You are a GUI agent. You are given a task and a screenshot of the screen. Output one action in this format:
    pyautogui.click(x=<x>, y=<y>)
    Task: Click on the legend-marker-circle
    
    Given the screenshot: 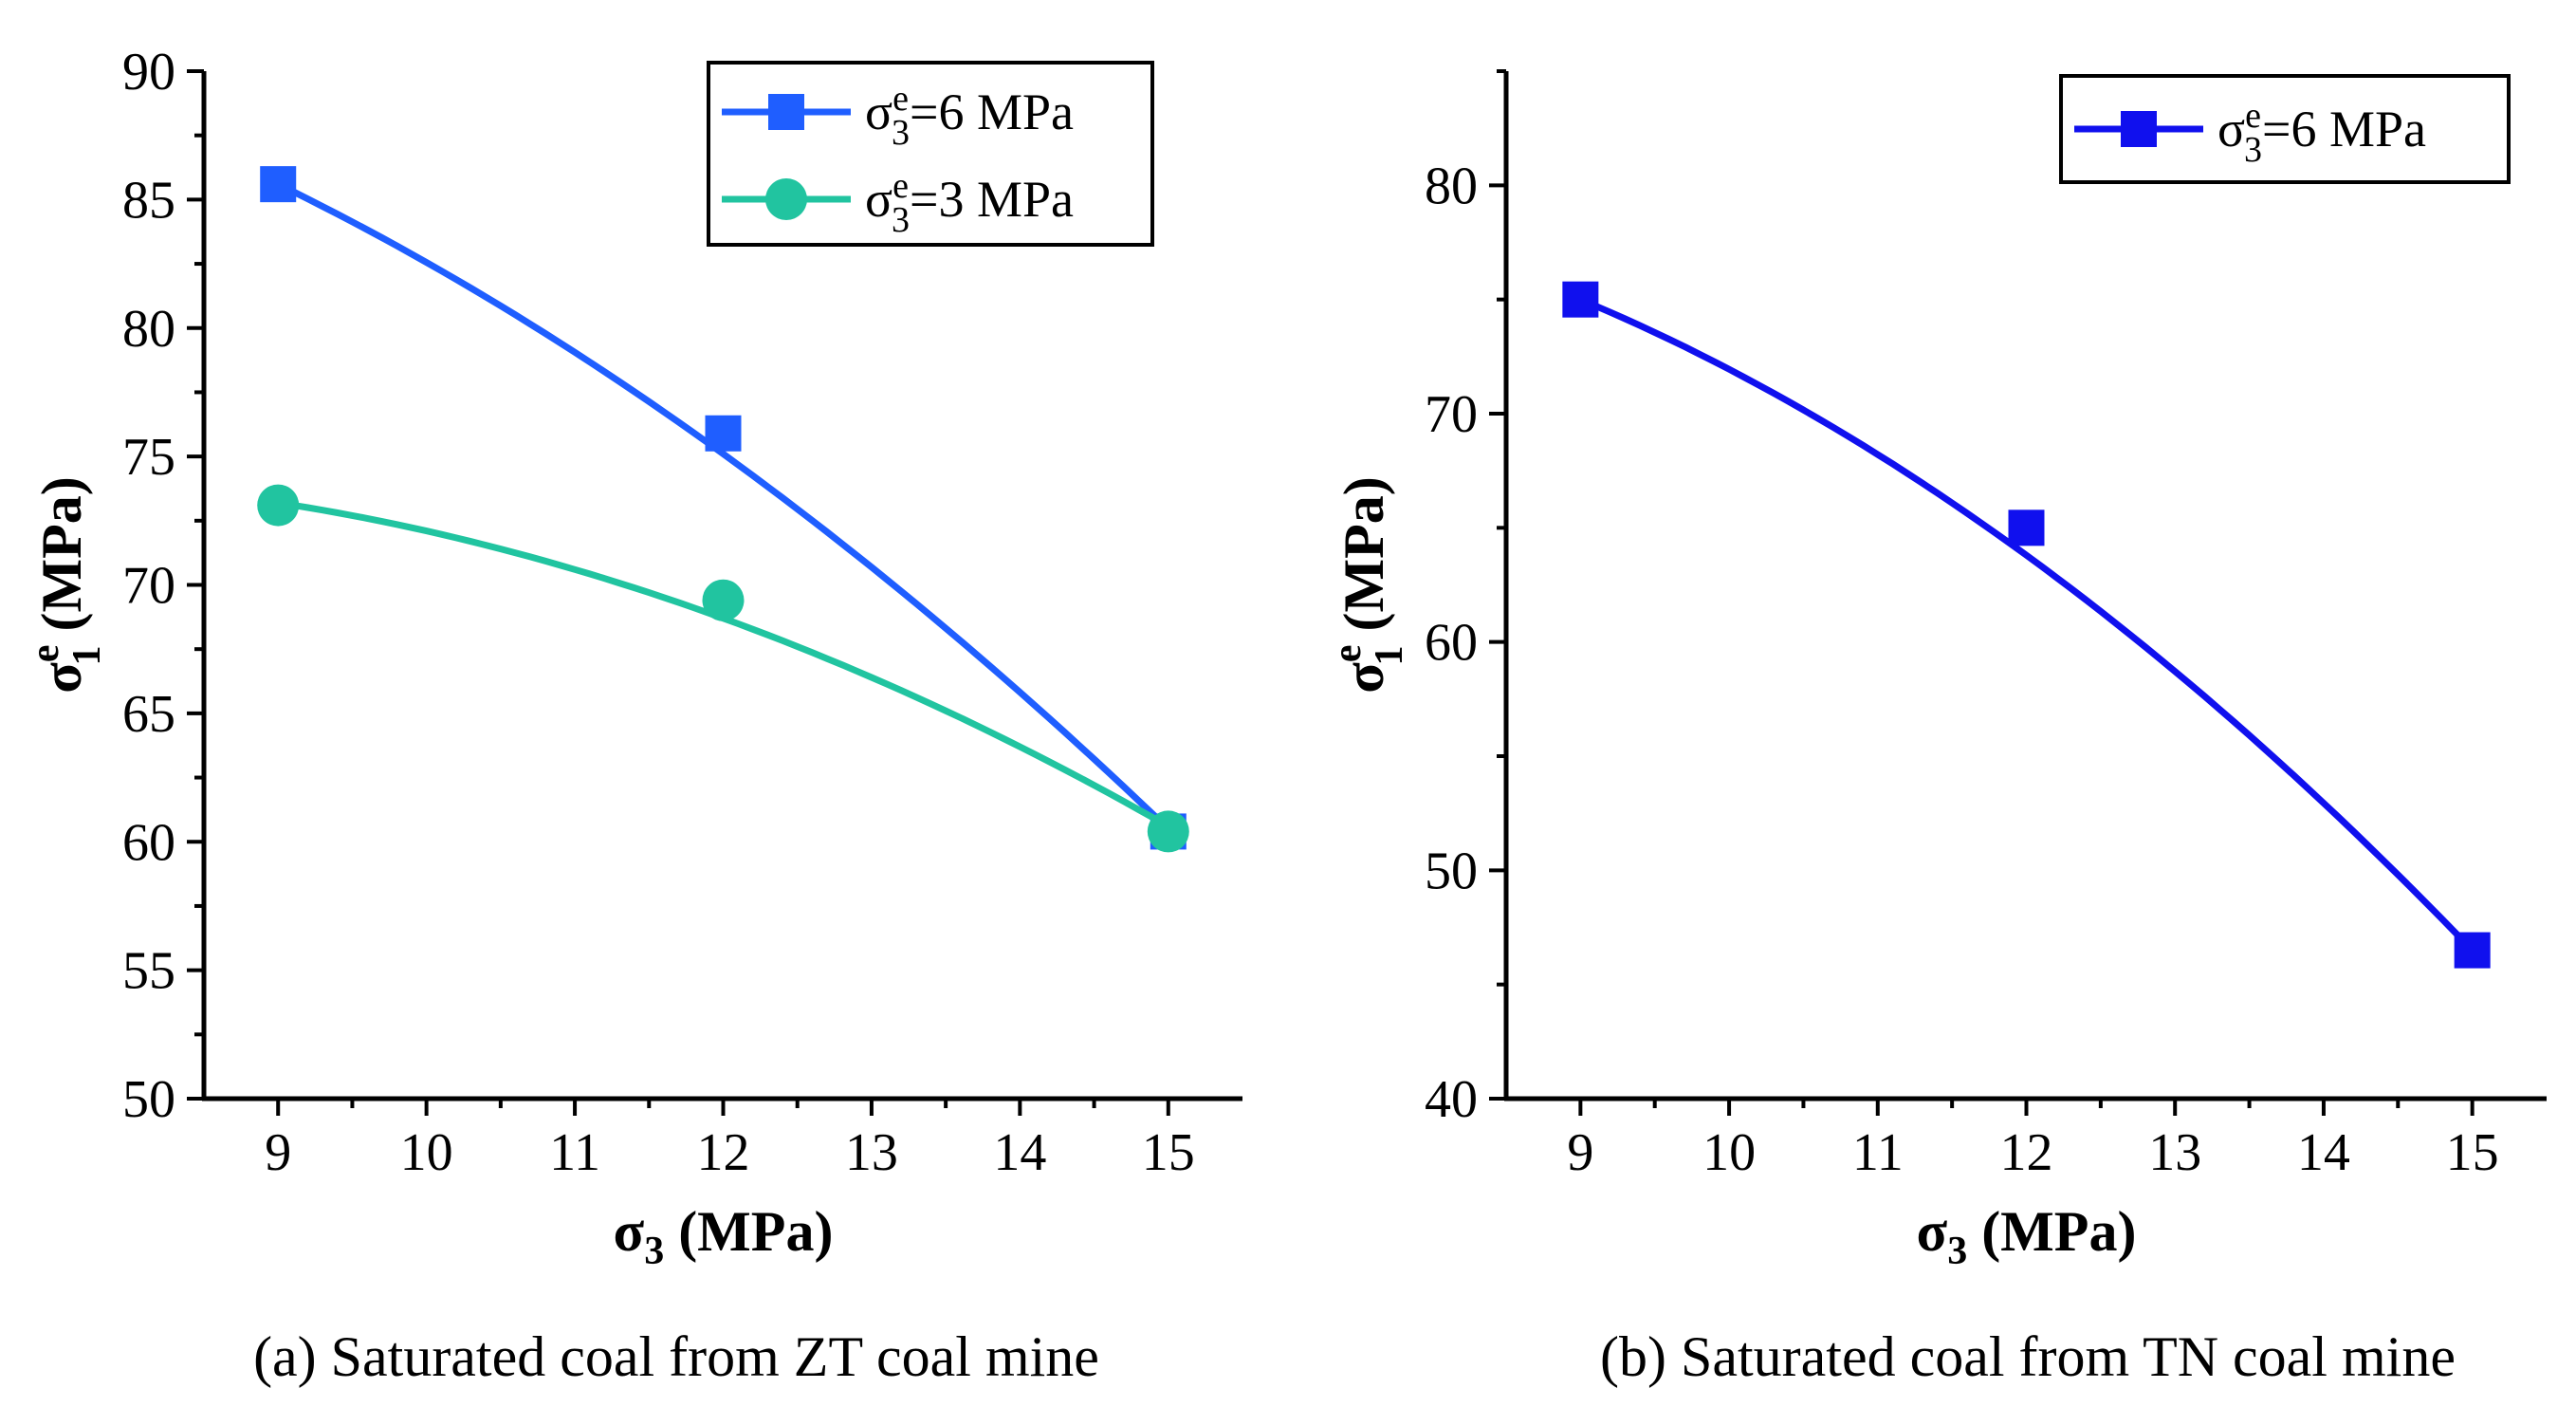 What is the action you would take?
    pyautogui.click(x=786, y=199)
    